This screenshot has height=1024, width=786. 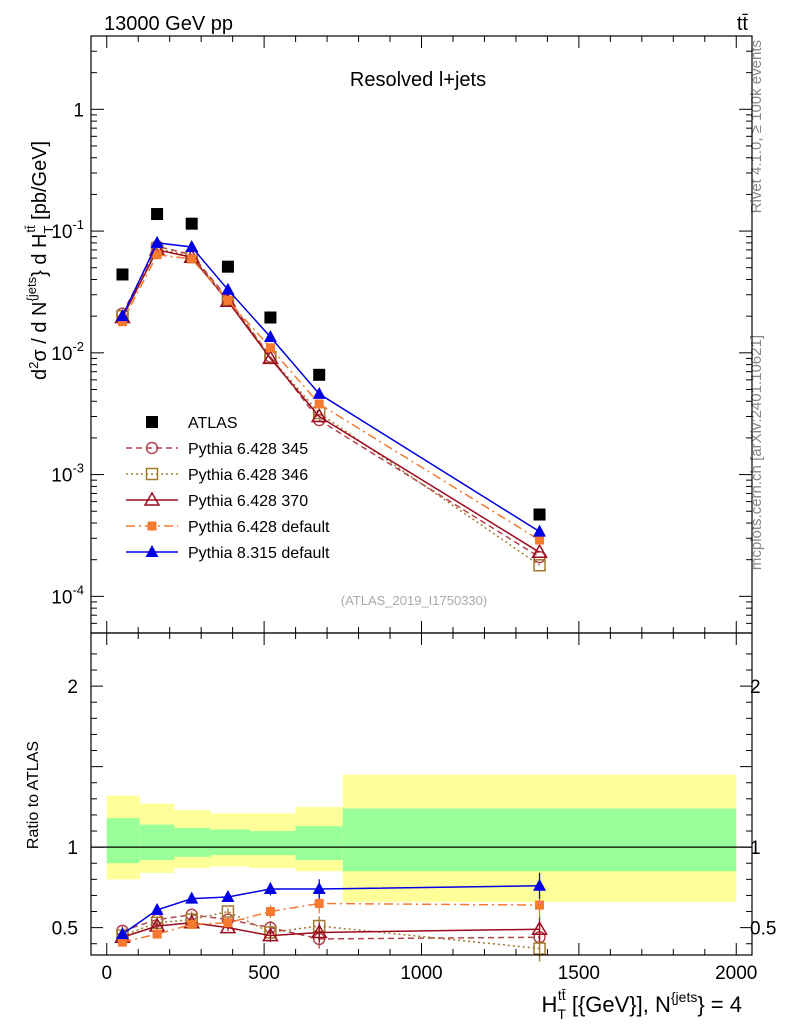 What do you see at coordinates (152, 551) in the screenshot?
I see `legend-marker-p8def` at bounding box center [152, 551].